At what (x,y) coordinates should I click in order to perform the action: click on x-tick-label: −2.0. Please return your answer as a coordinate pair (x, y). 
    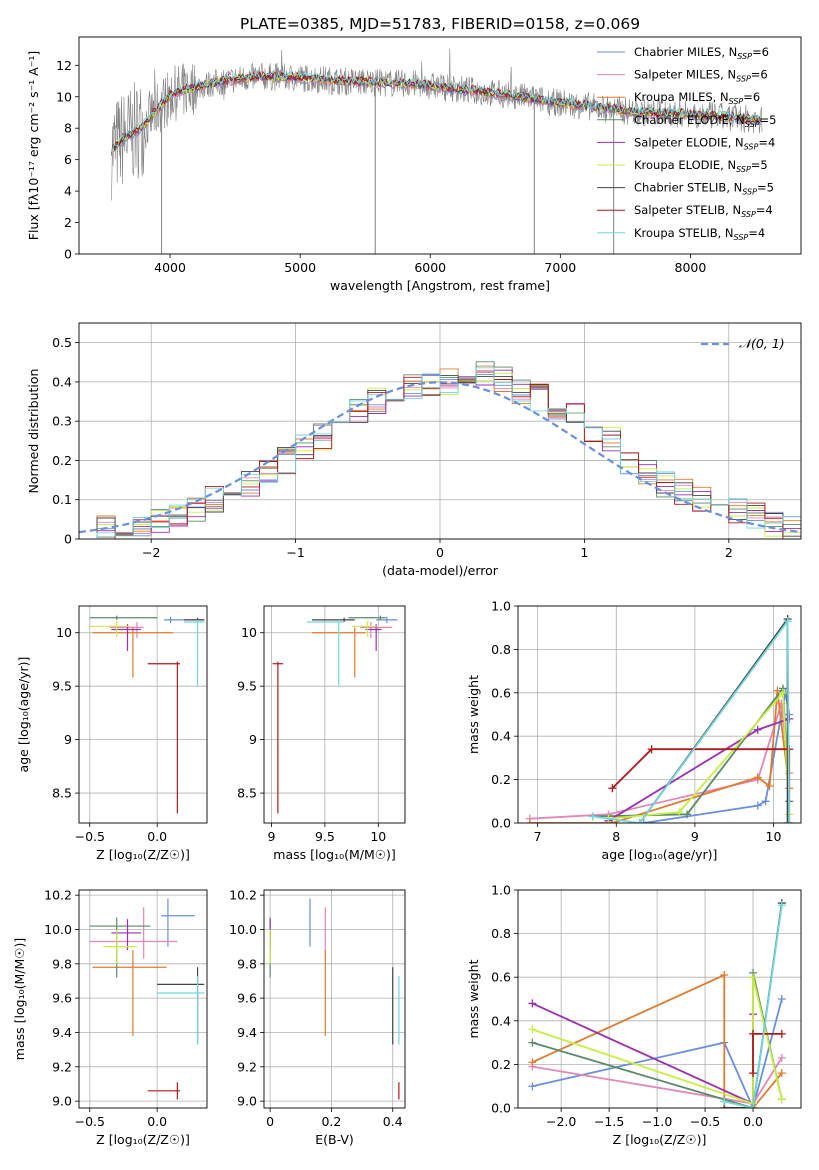
    Looking at the image, I should click on (561, 1121).